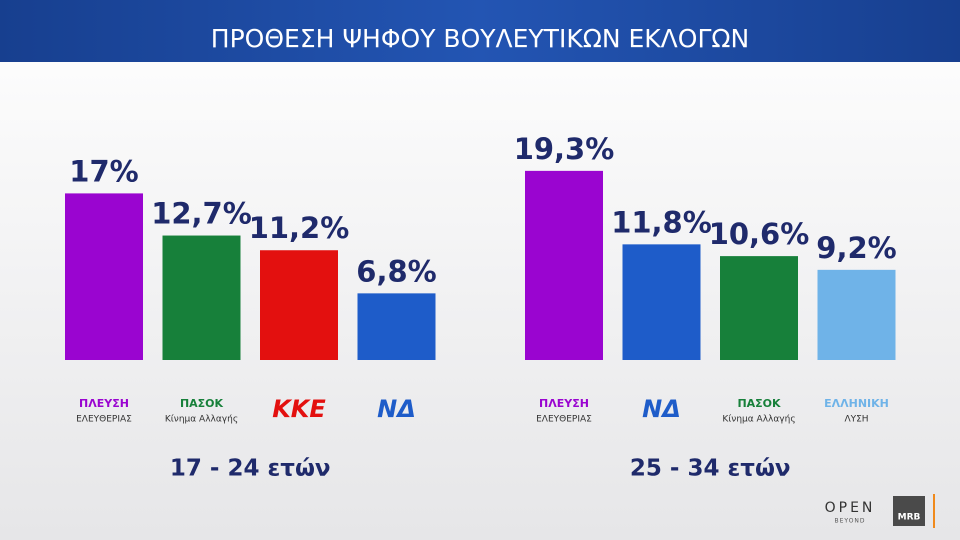 This screenshot has width=960, height=540. What do you see at coordinates (250, 469) in the screenshot?
I see `group-label: 17 - 24 ετών` at bounding box center [250, 469].